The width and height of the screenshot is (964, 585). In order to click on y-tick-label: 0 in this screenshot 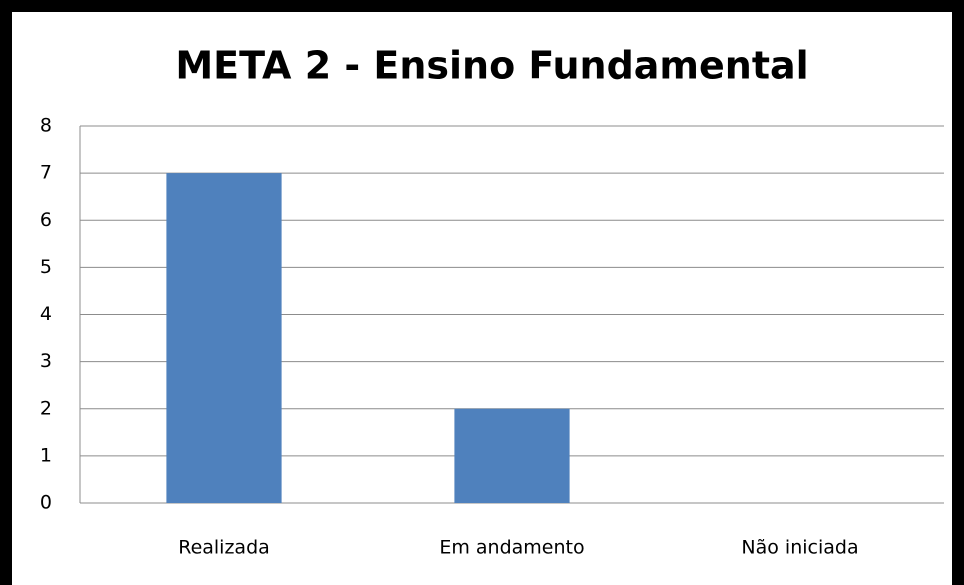, I will do `click(46, 503)`.